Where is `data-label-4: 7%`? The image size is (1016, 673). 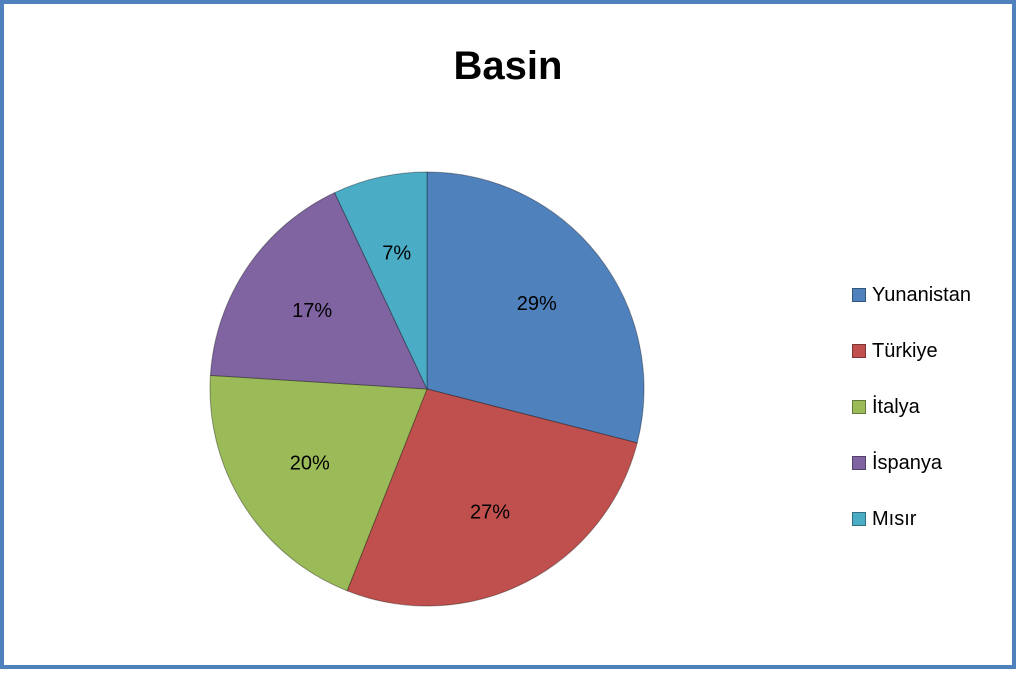
data-label-4: 7% is located at coordinates (396, 253).